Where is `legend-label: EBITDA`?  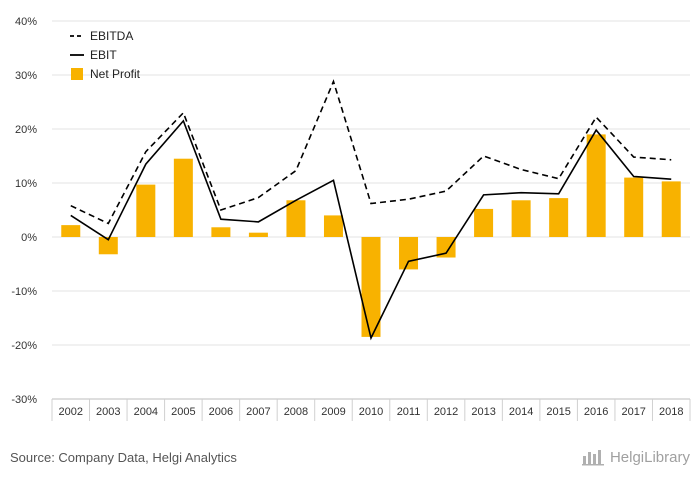 legend-label: EBITDA is located at coordinates (111, 36).